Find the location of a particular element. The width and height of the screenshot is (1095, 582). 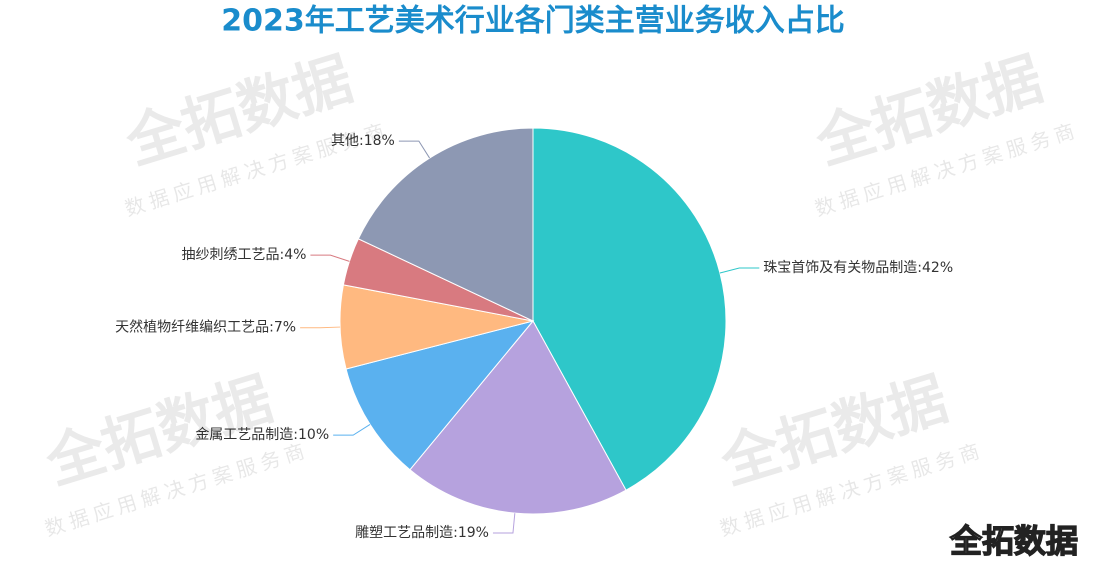

data-label: 金属工艺品制造:10% is located at coordinates (262, 435).